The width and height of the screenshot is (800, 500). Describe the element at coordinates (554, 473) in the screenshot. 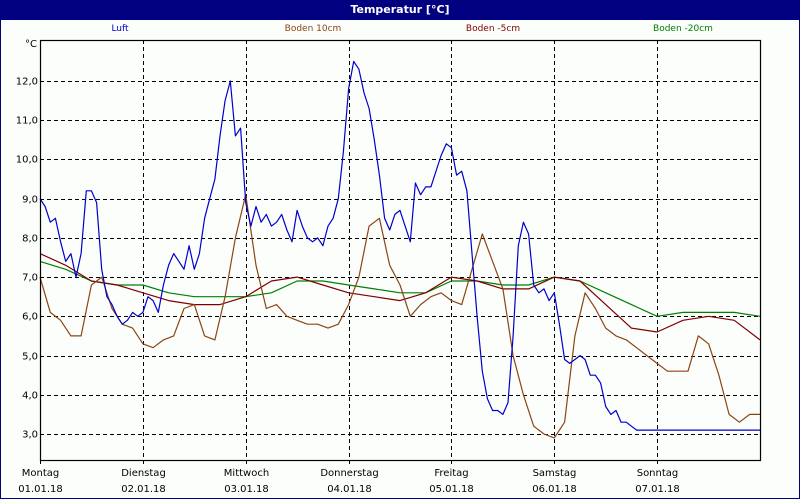

I see `x-tick-day: Samstag` at that location.